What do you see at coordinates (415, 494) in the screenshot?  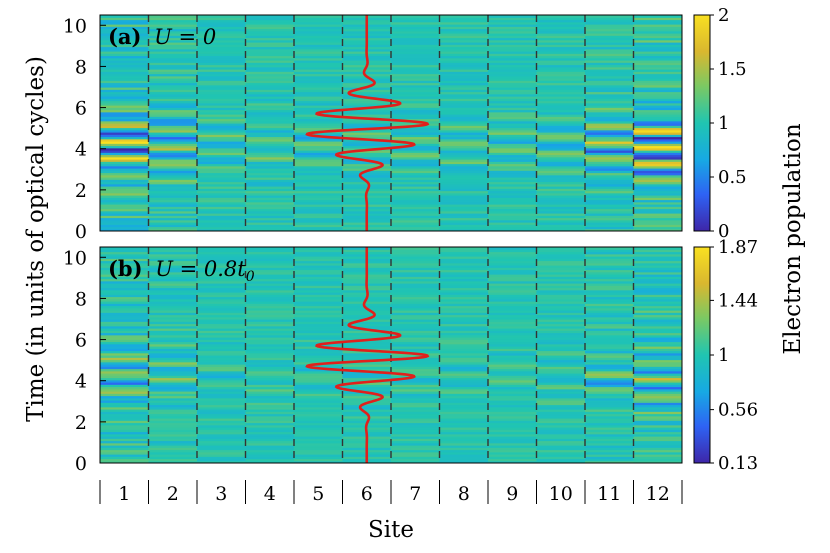 I see `site-tick-label: 7` at bounding box center [415, 494].